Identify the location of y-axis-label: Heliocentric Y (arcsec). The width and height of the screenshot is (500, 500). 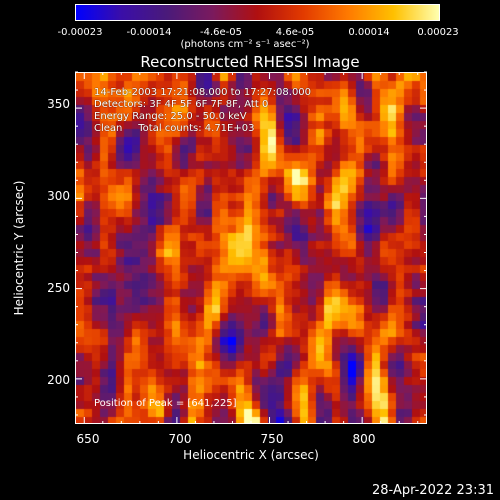
(19, 248).